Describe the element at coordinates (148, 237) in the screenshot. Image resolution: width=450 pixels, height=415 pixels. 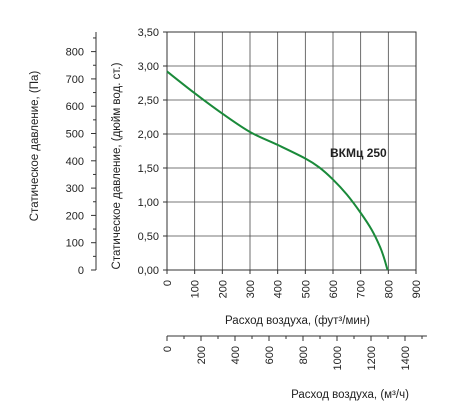
I see `y-tick-label: 0,50` at that location.